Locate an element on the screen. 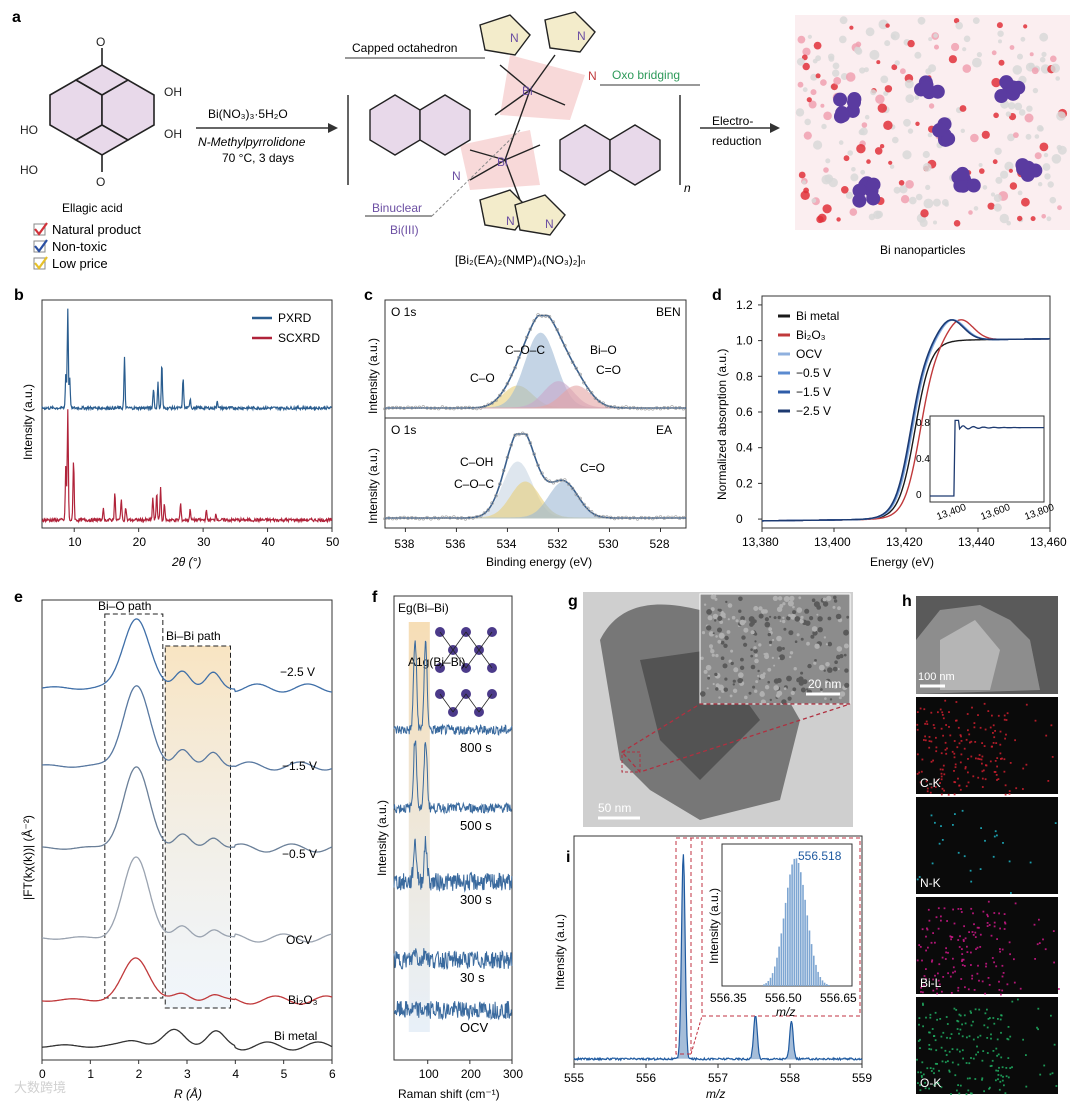 This screenshot has width=1080, height=1109. xps-peak-label: C–O–C is located at coordinates (525, 350).